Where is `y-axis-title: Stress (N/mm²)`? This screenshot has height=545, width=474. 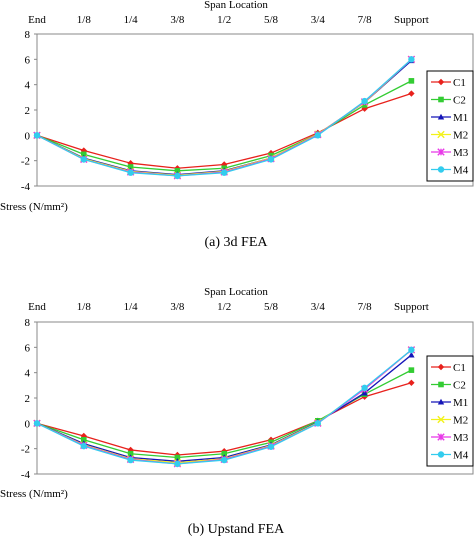
y-axis-title: Stress (N/mm²) is located at coordinates (34, 494).